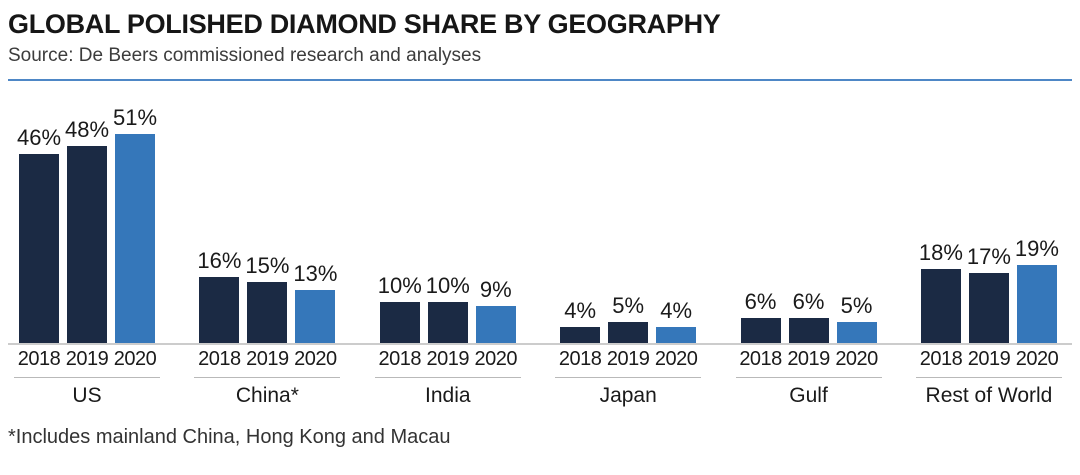 This screenshot has width=1080, height=475. I want to click on bar-value-label: 17%, so click(988, 256).